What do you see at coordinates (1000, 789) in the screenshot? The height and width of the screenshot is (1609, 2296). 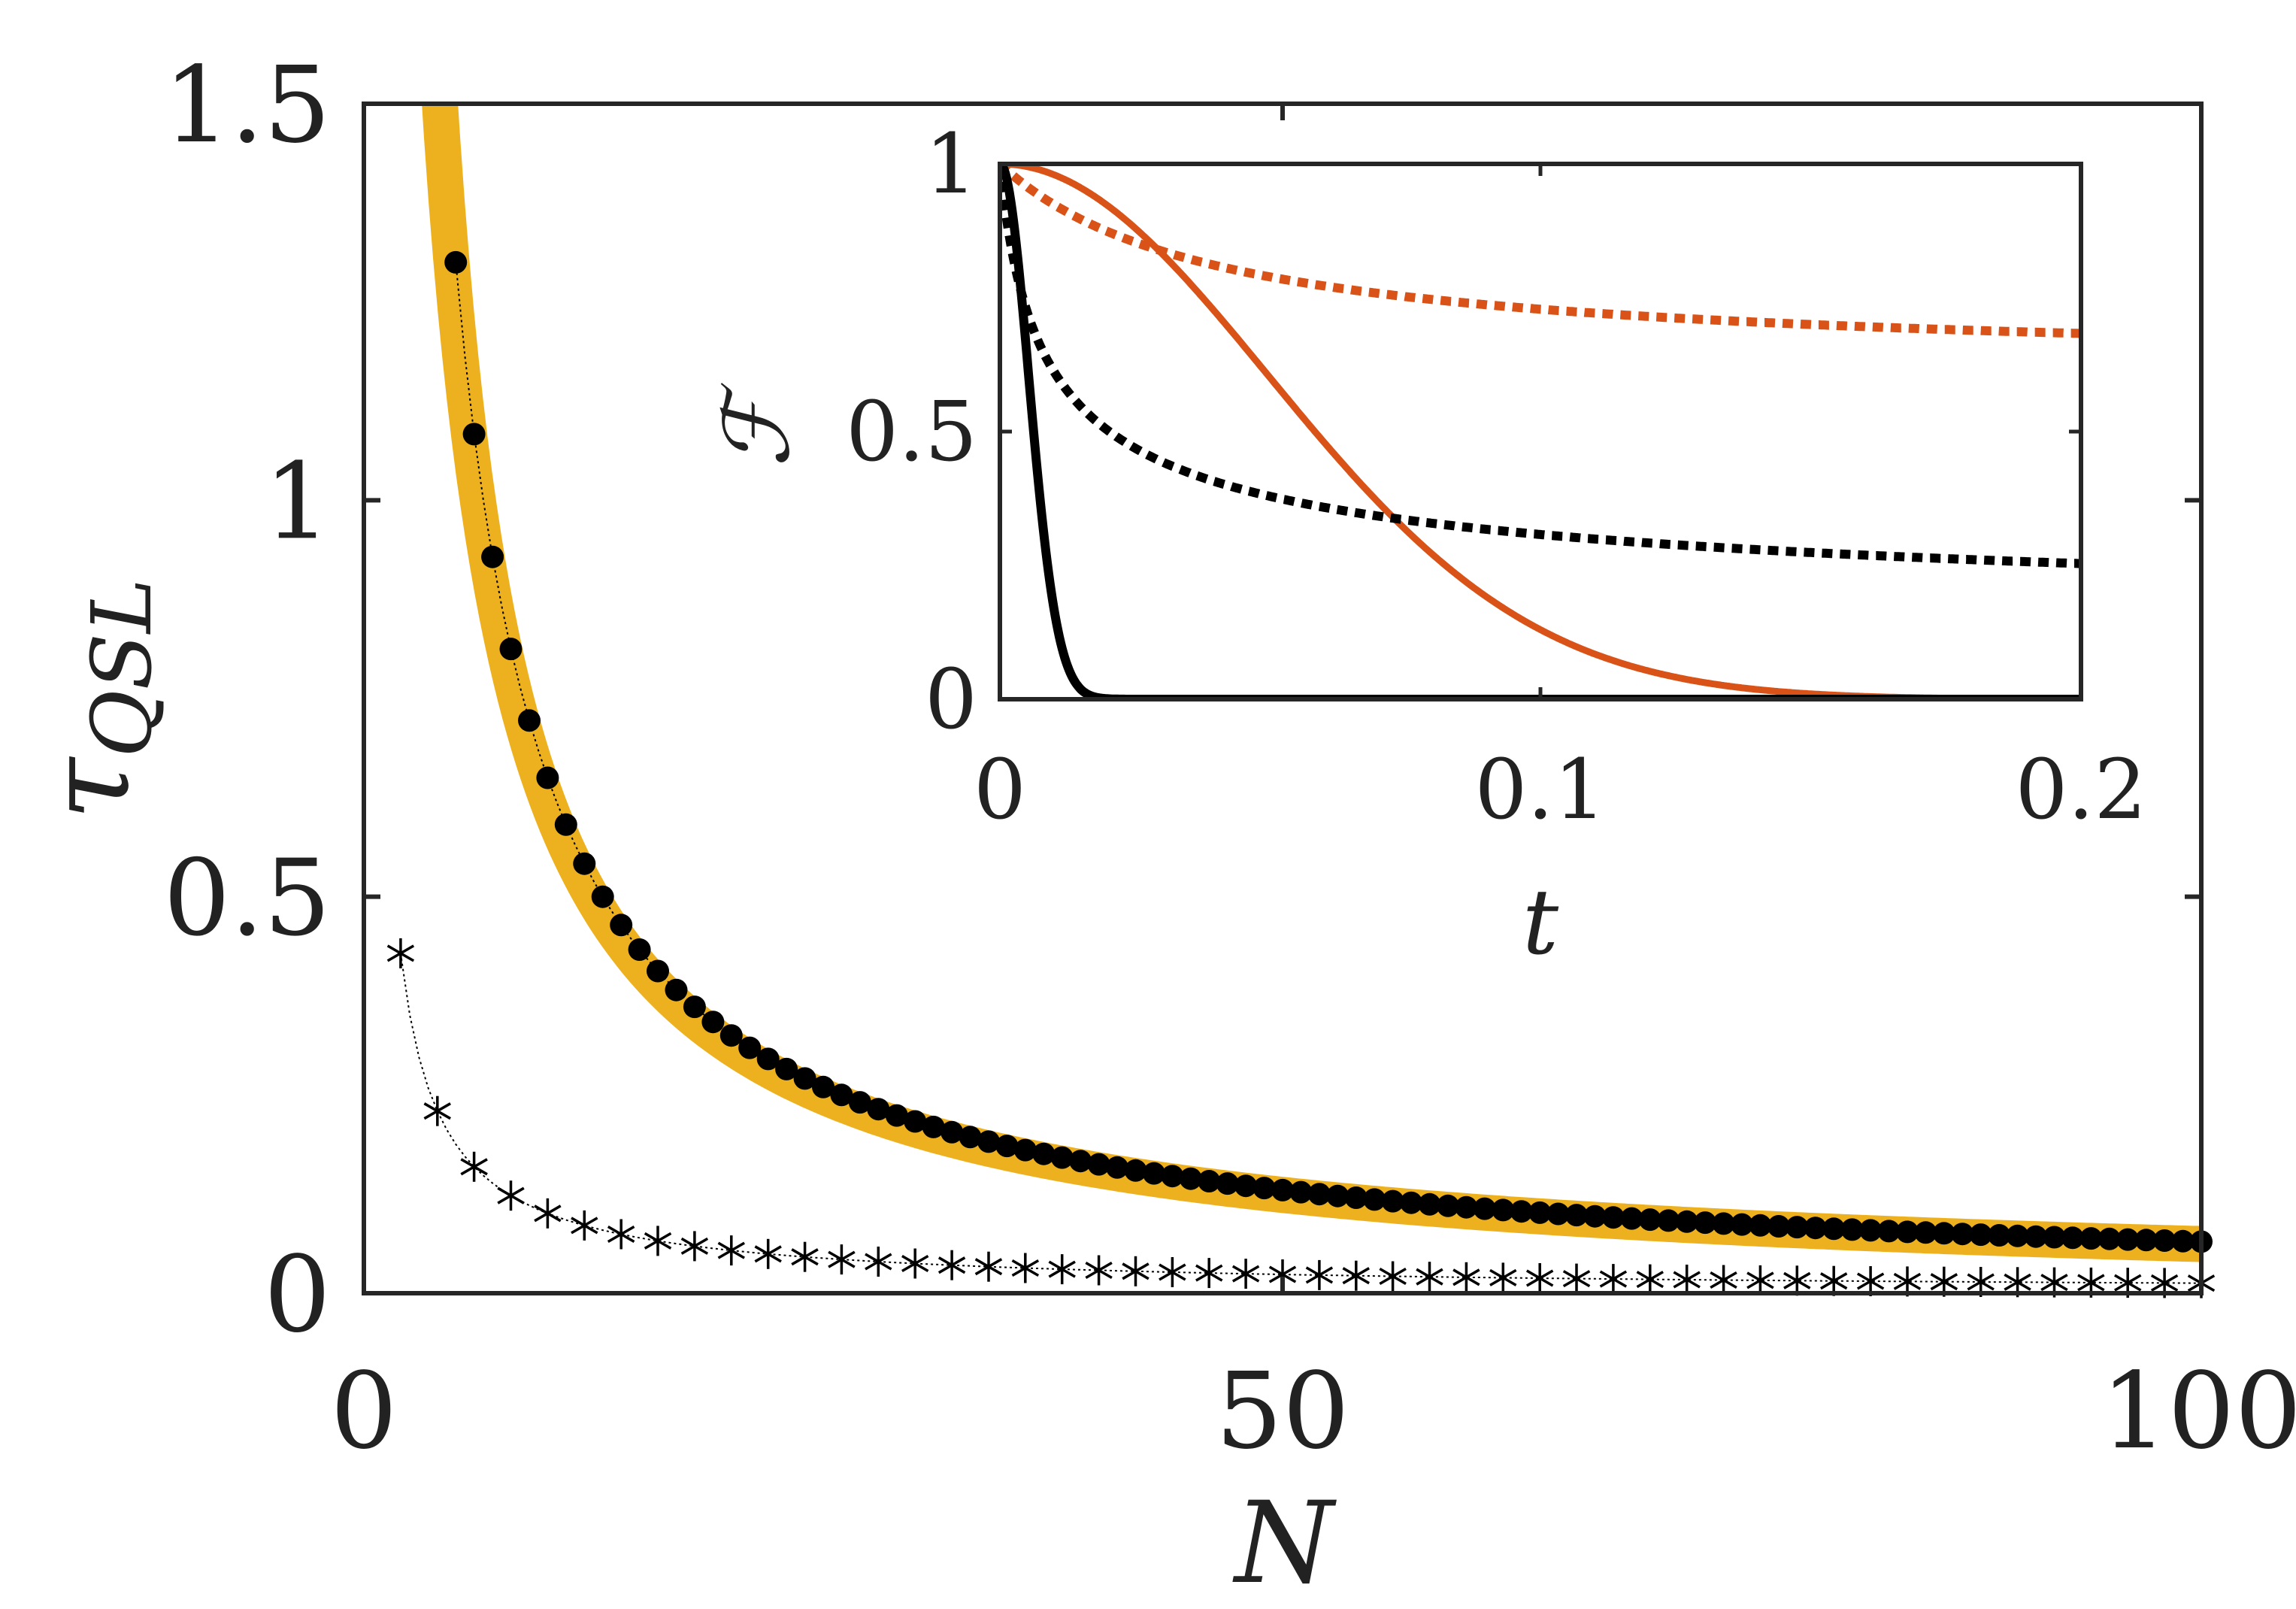 I see `inset-x-tick-label: 0` at bounding box center [1000, 789].